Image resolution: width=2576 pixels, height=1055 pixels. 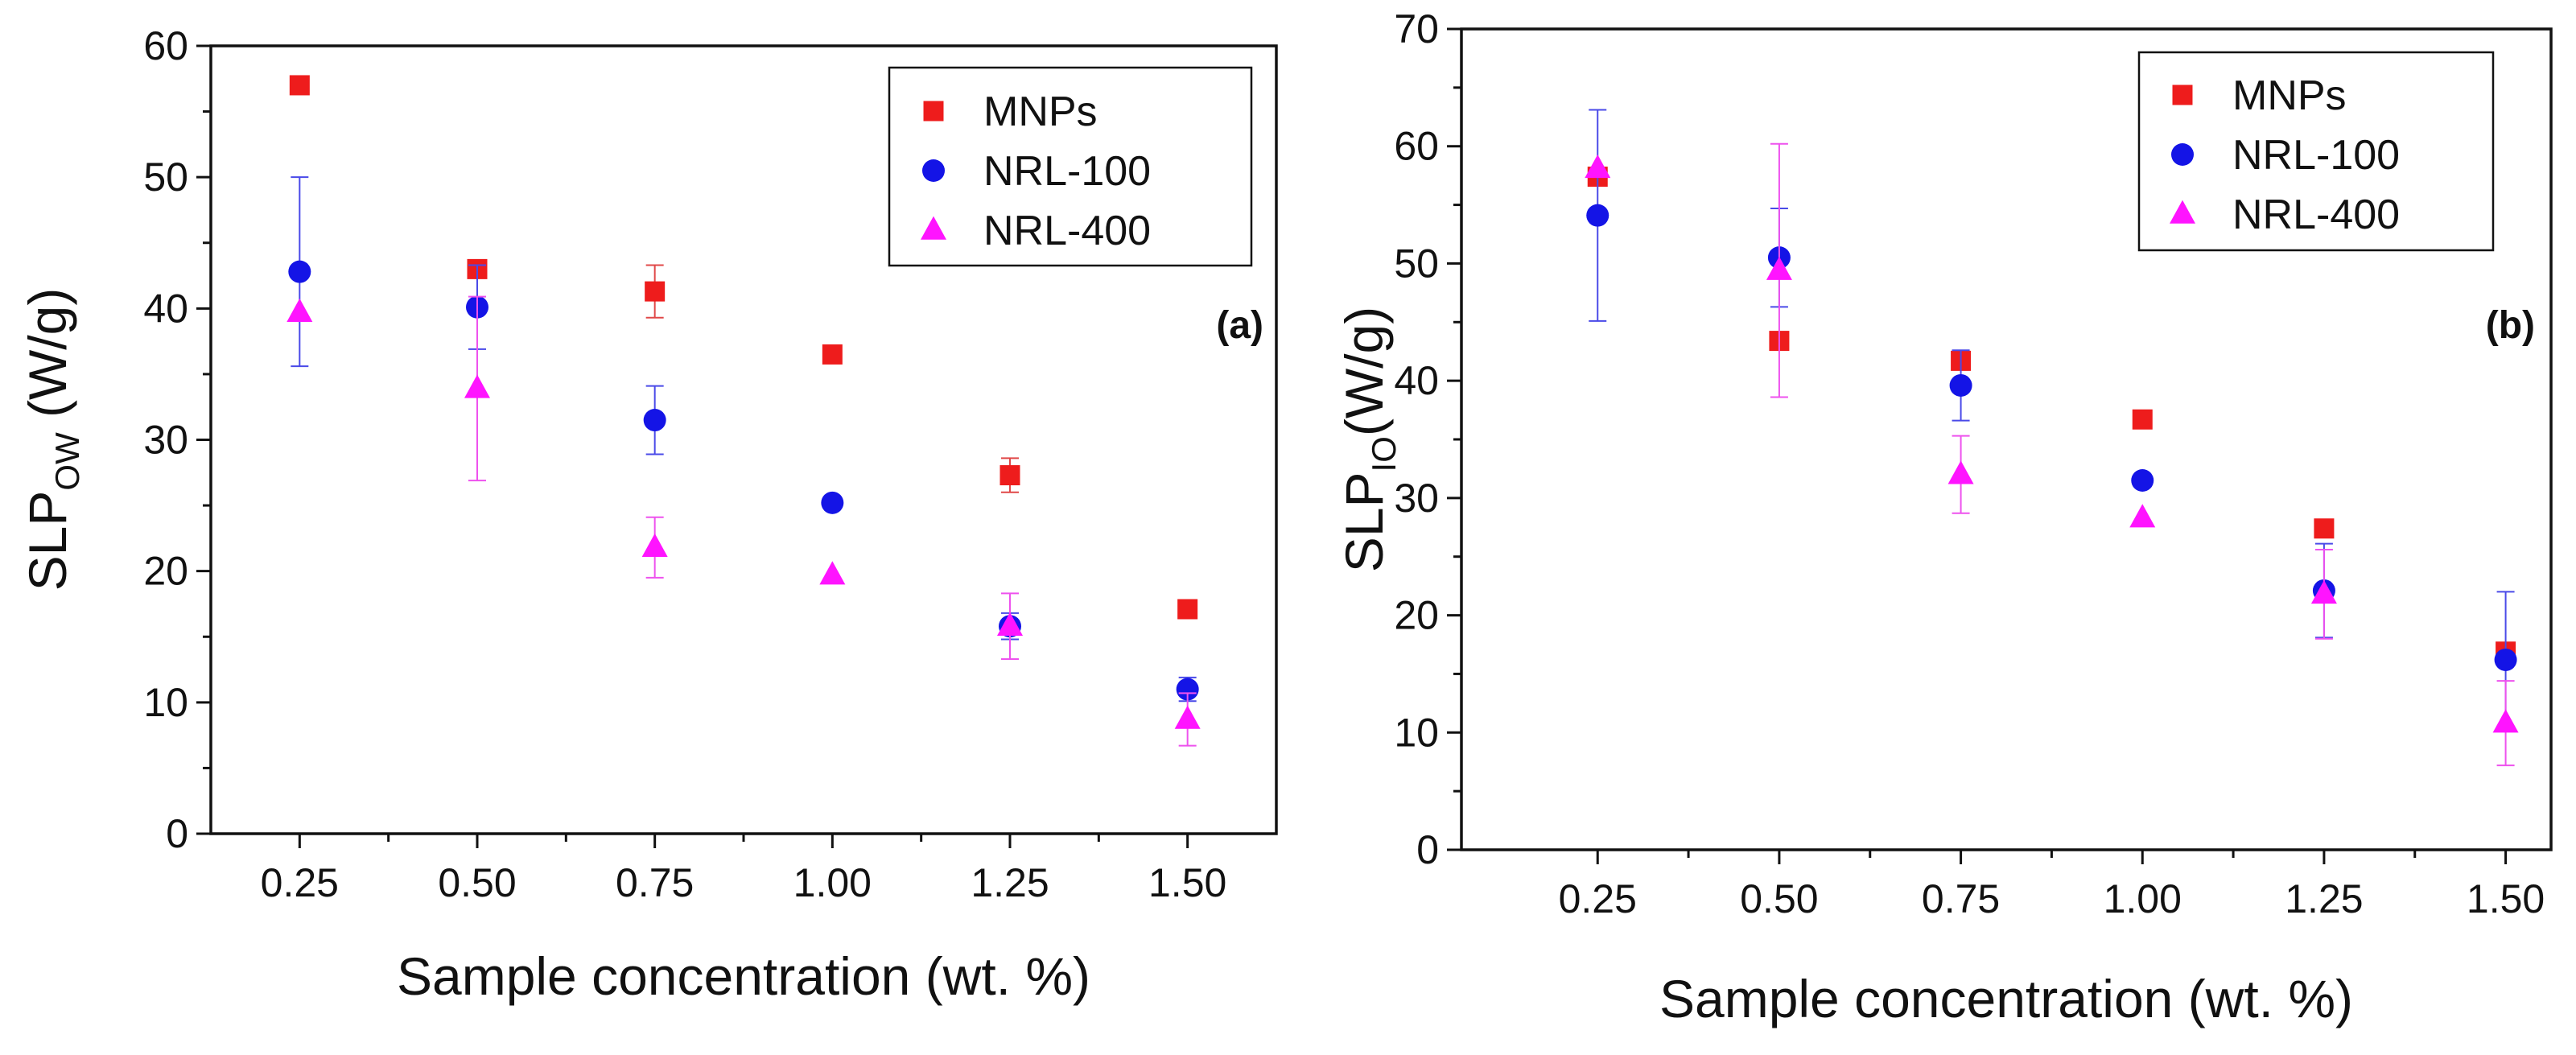 What do you see at coordinates (2510, 325) in the screenshot?
I see `panel-b-label: (b)` at bounding box center [2510, 325].